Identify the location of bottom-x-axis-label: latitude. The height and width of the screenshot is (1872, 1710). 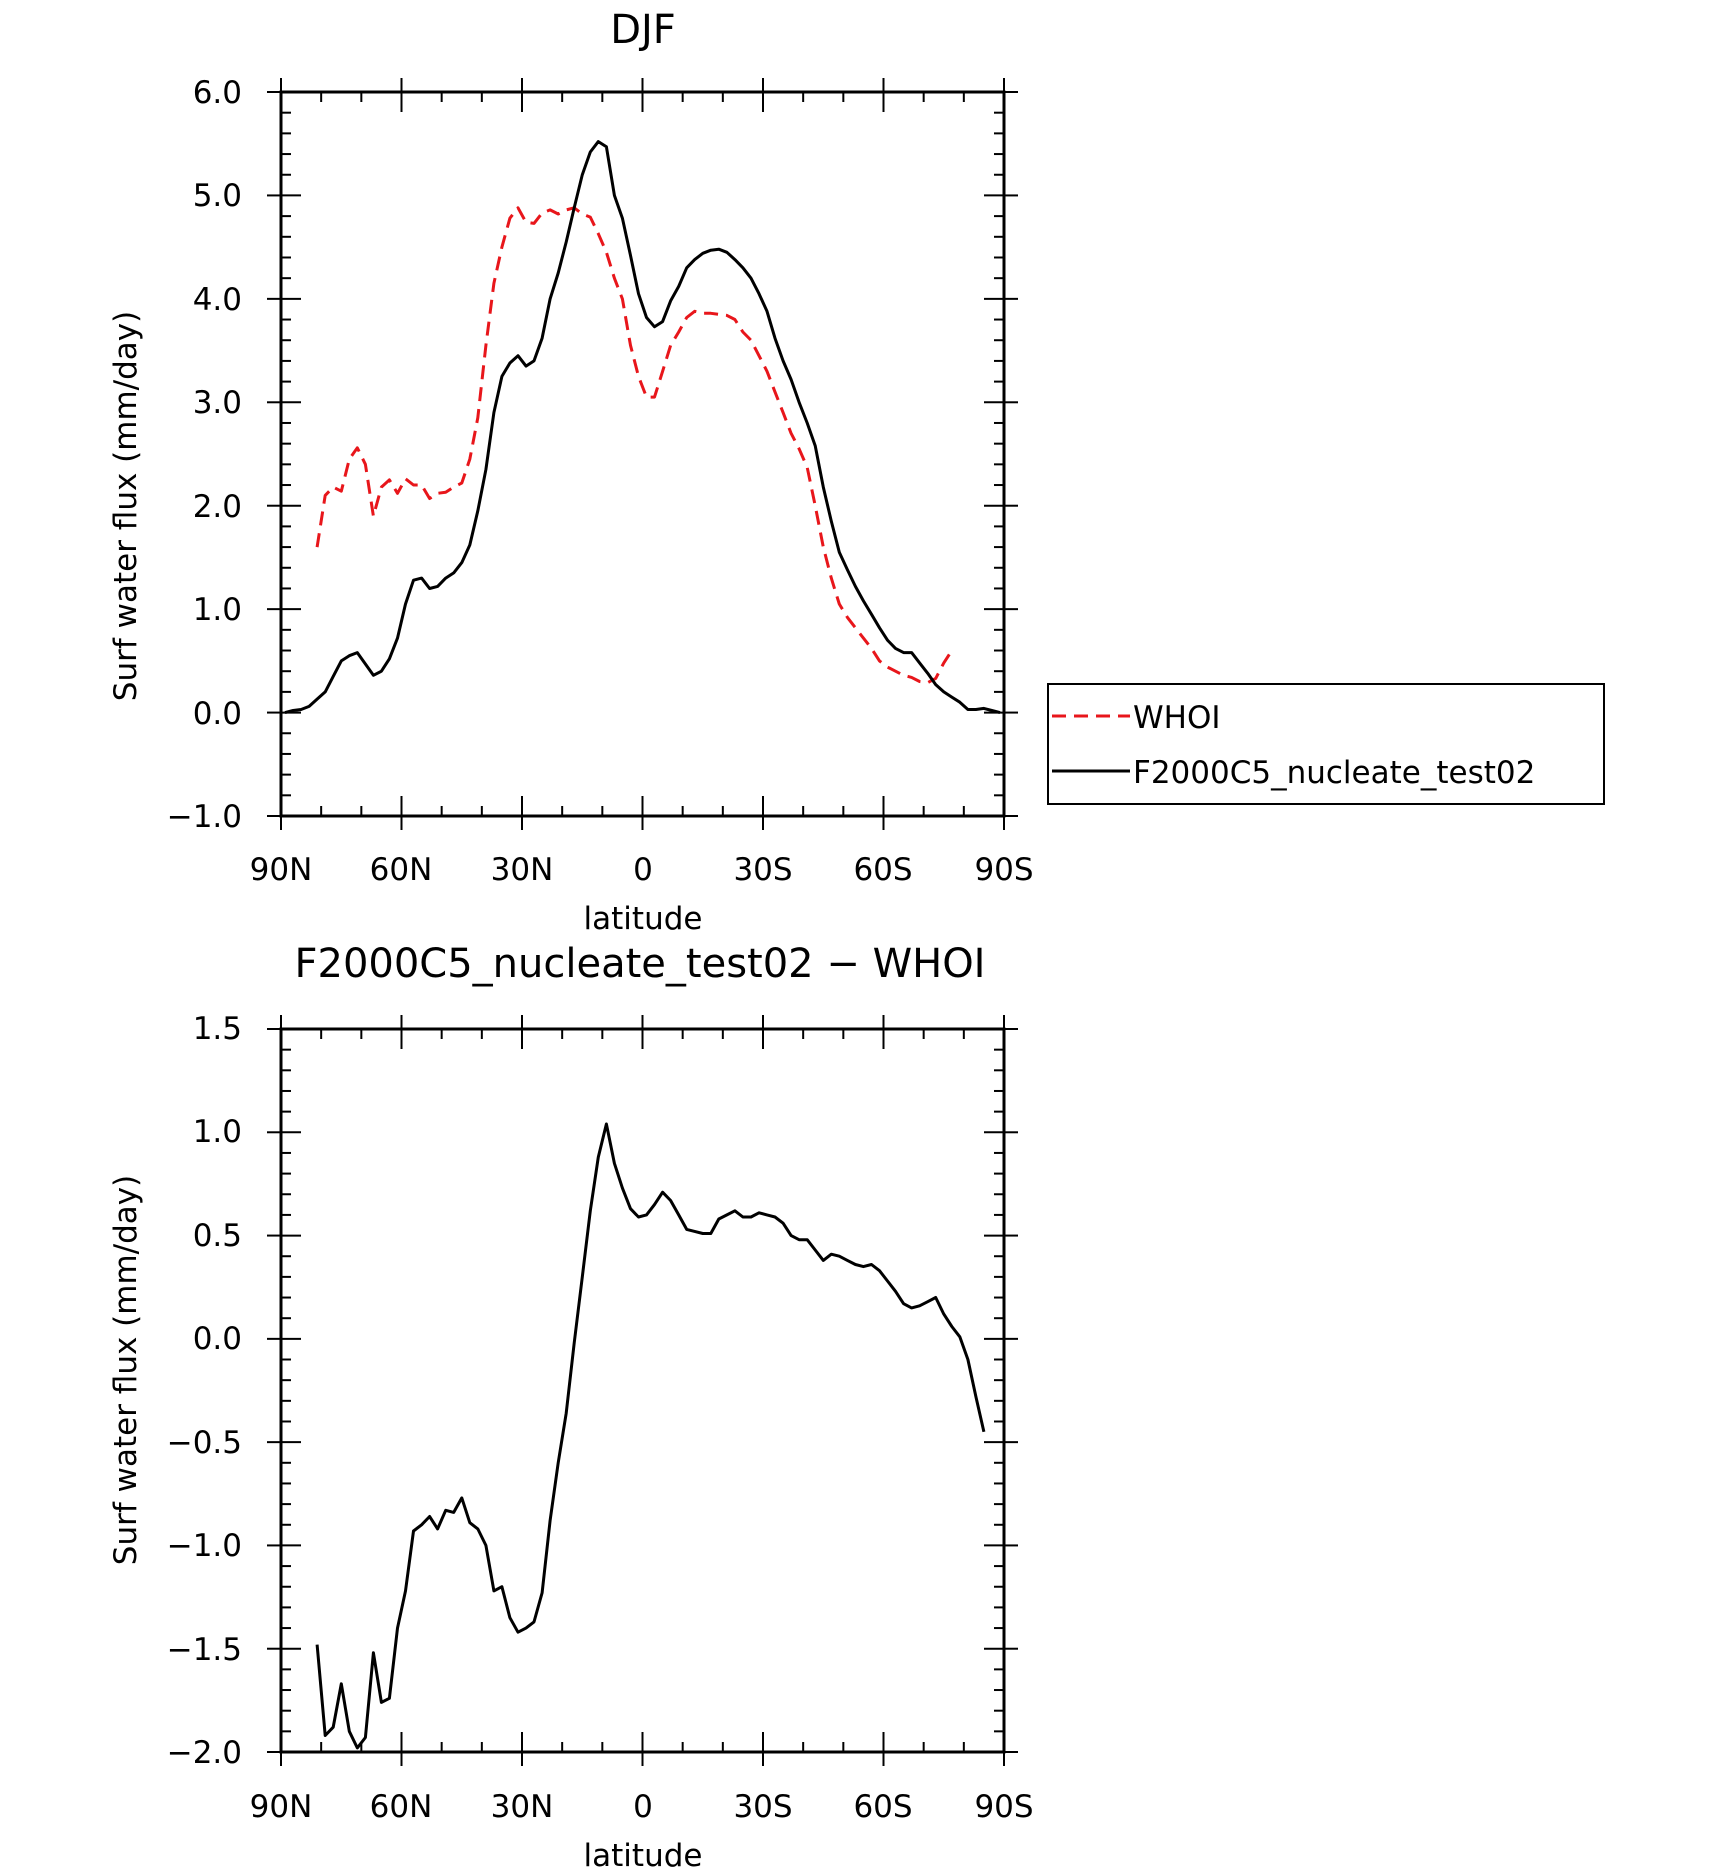
(643, 1855).